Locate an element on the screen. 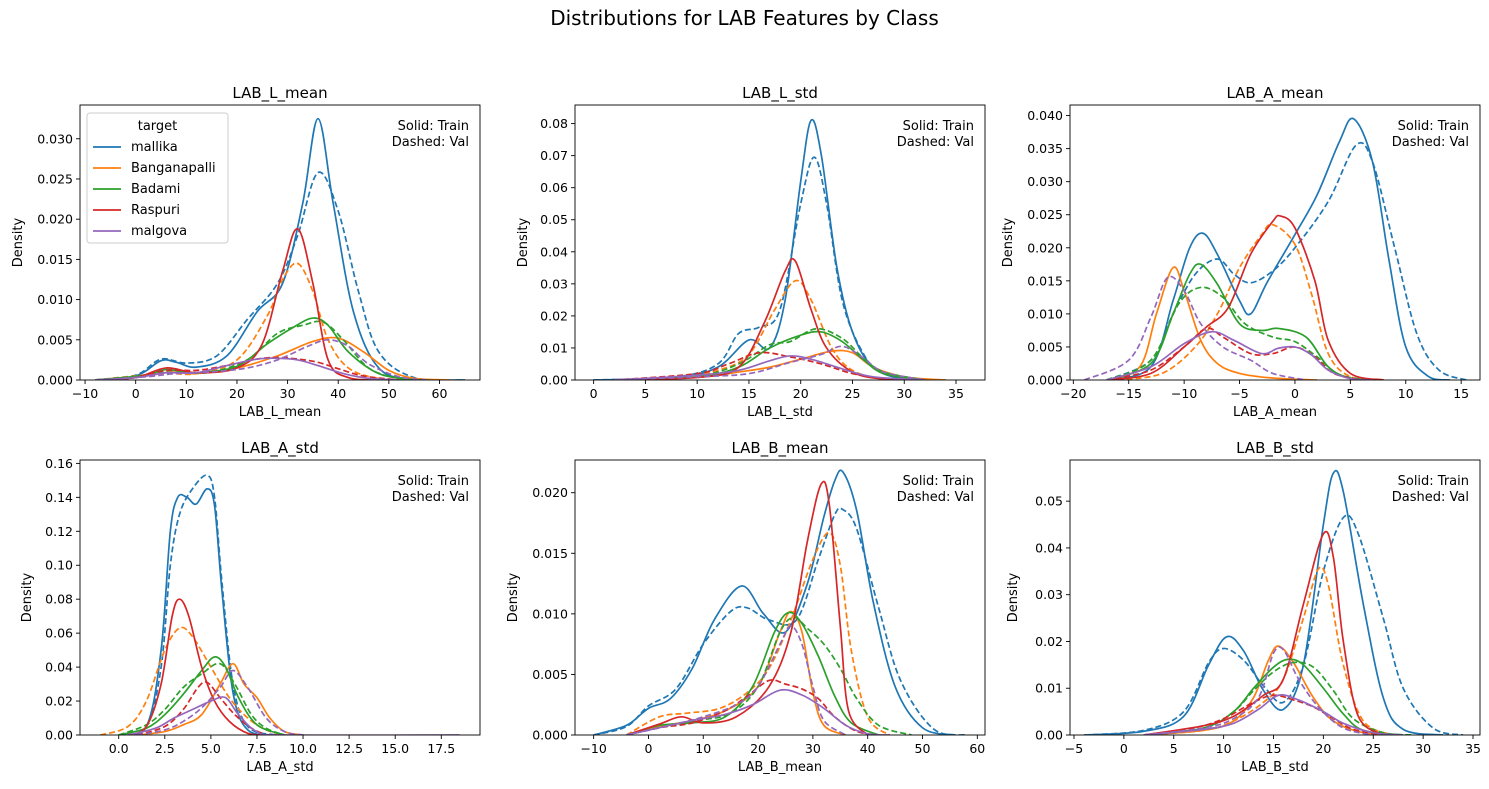  x-axis-label: LAB_A_mean is located at coordinates (1275, 412).